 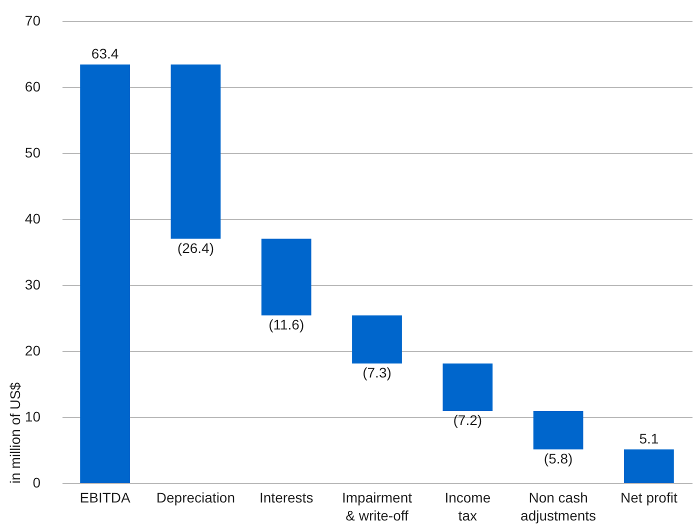 What do you see at coordinates (32, 20) in the screenshot?
I see `y-tick-label: 70` at bounding box center [32, 20].